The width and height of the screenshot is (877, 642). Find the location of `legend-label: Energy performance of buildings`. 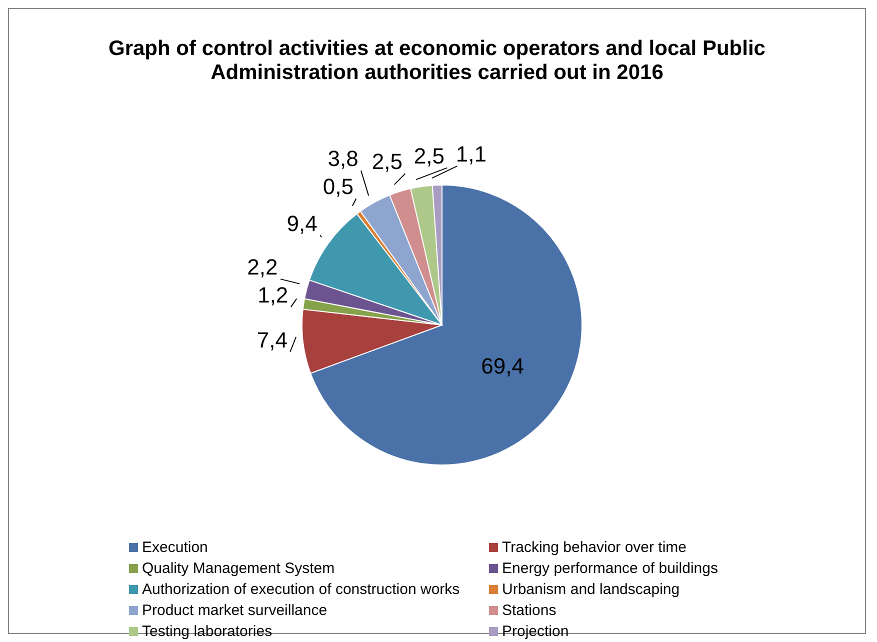

legend-label: Energy performance of buildings is located at coordinates (610, 568).